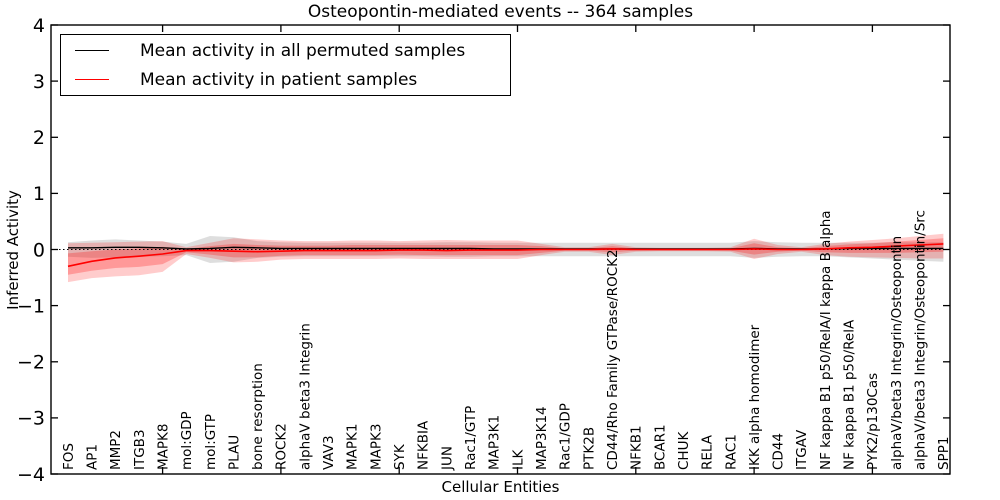 The image size is (1000, 500). What do you see at coordinates (116, 450) in the screenshot?
I see `x-tick-label: MMP2` at bounding box center [116, 450].